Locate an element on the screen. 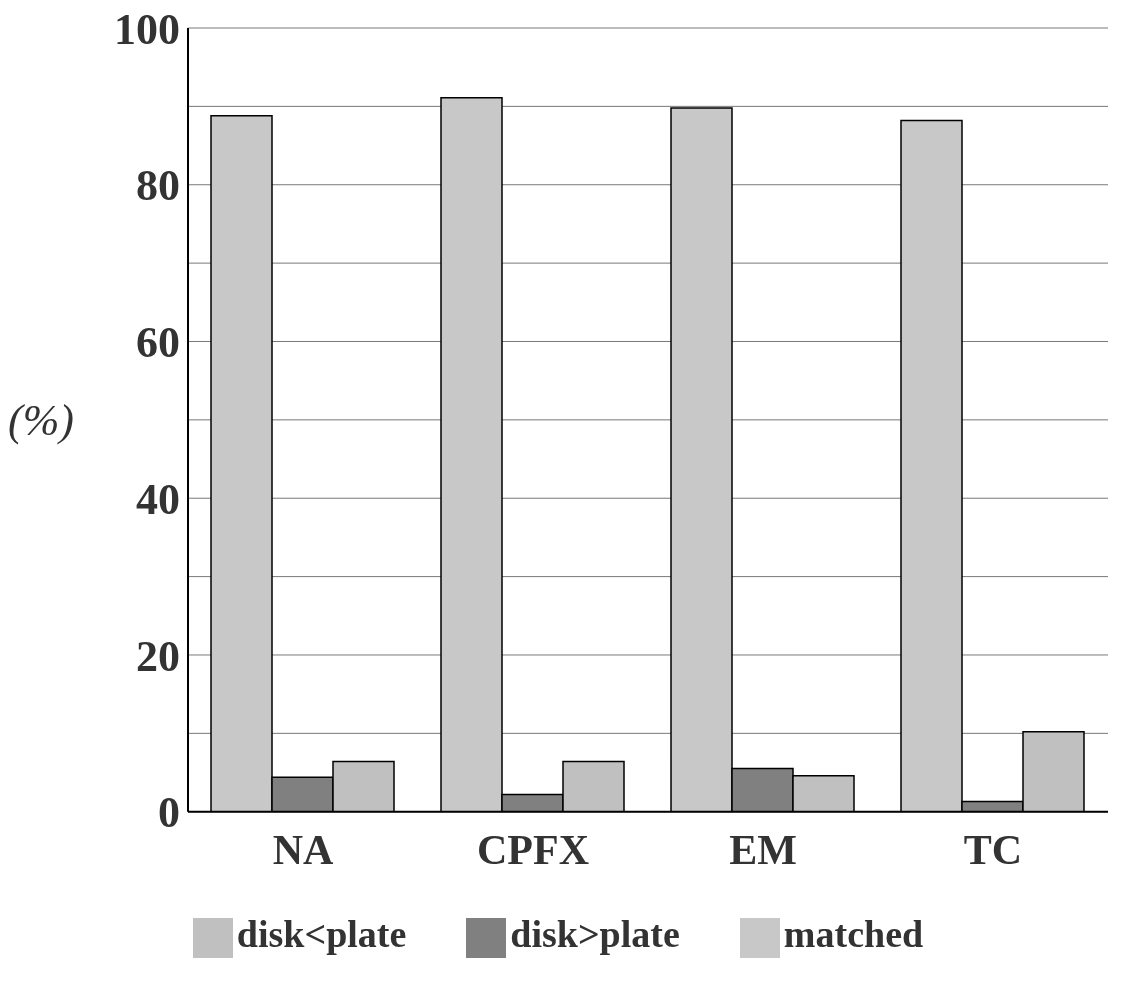 The height and width of the screenshot is (983, 1132). y-axis-title: (%) is located at coordinates (41, 421).